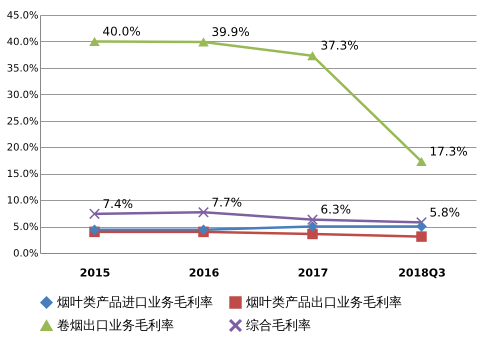 This screenshot has height=340, width=500. What do you see at coordinates (117, 203) in the screenshot?
I see `data-label: 7.4%` at bounding box center [117, 203].